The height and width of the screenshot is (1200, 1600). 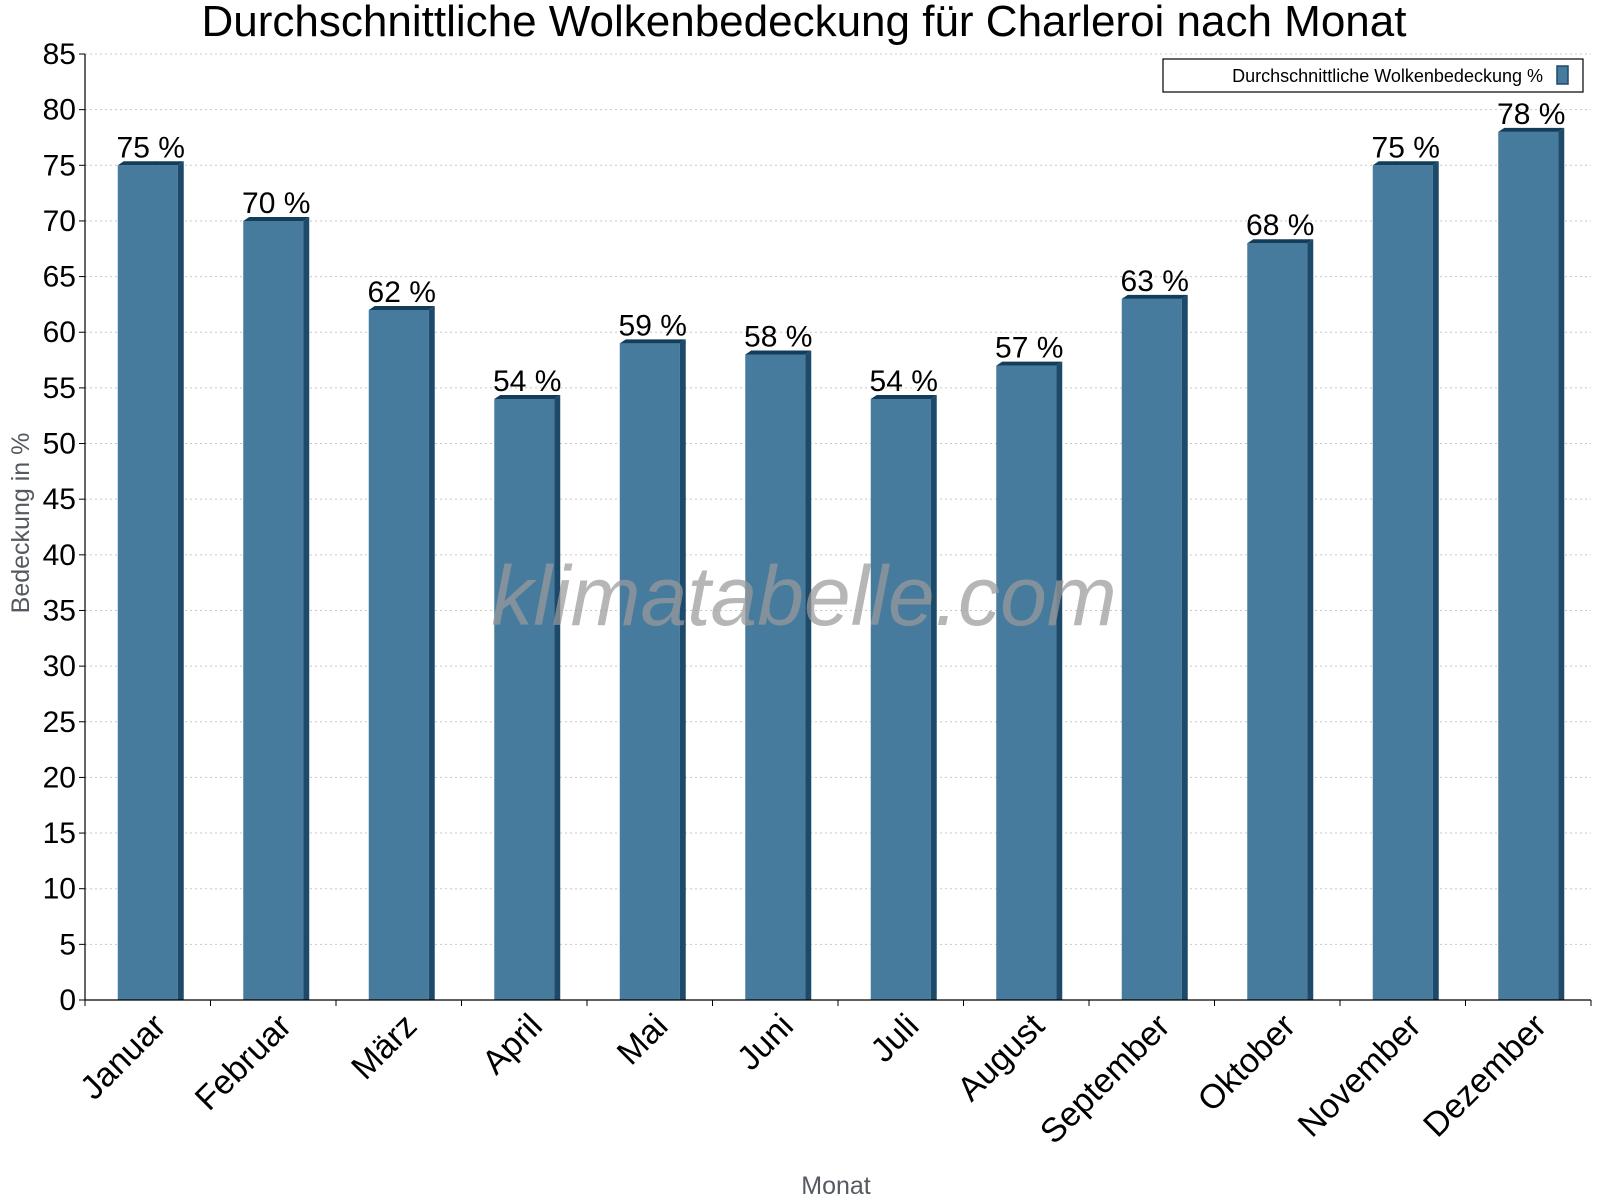 I want to click on y-axis-ticks: 0 5 10 15 20 25 30 35 40 45 50 55 60 65 70 75 80 85, so click(x=64, y=527).